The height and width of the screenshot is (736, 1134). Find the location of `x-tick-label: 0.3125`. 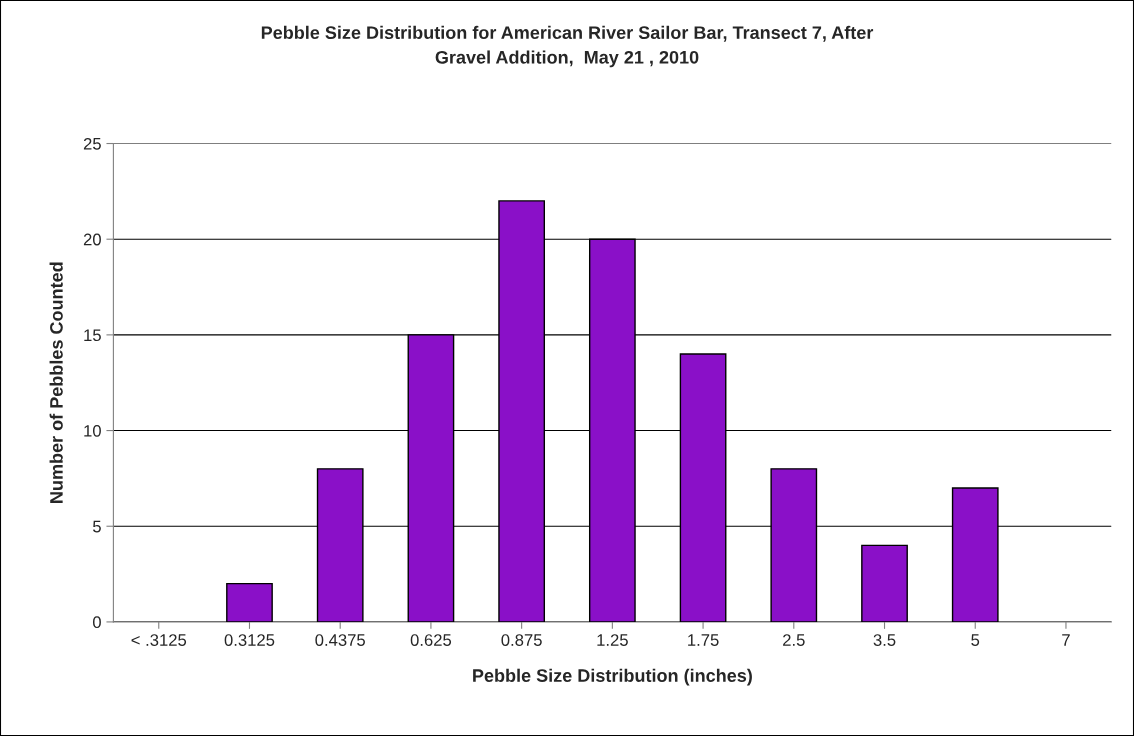

x-tick-label: 0.3125 is located at coordinates (249, 640).